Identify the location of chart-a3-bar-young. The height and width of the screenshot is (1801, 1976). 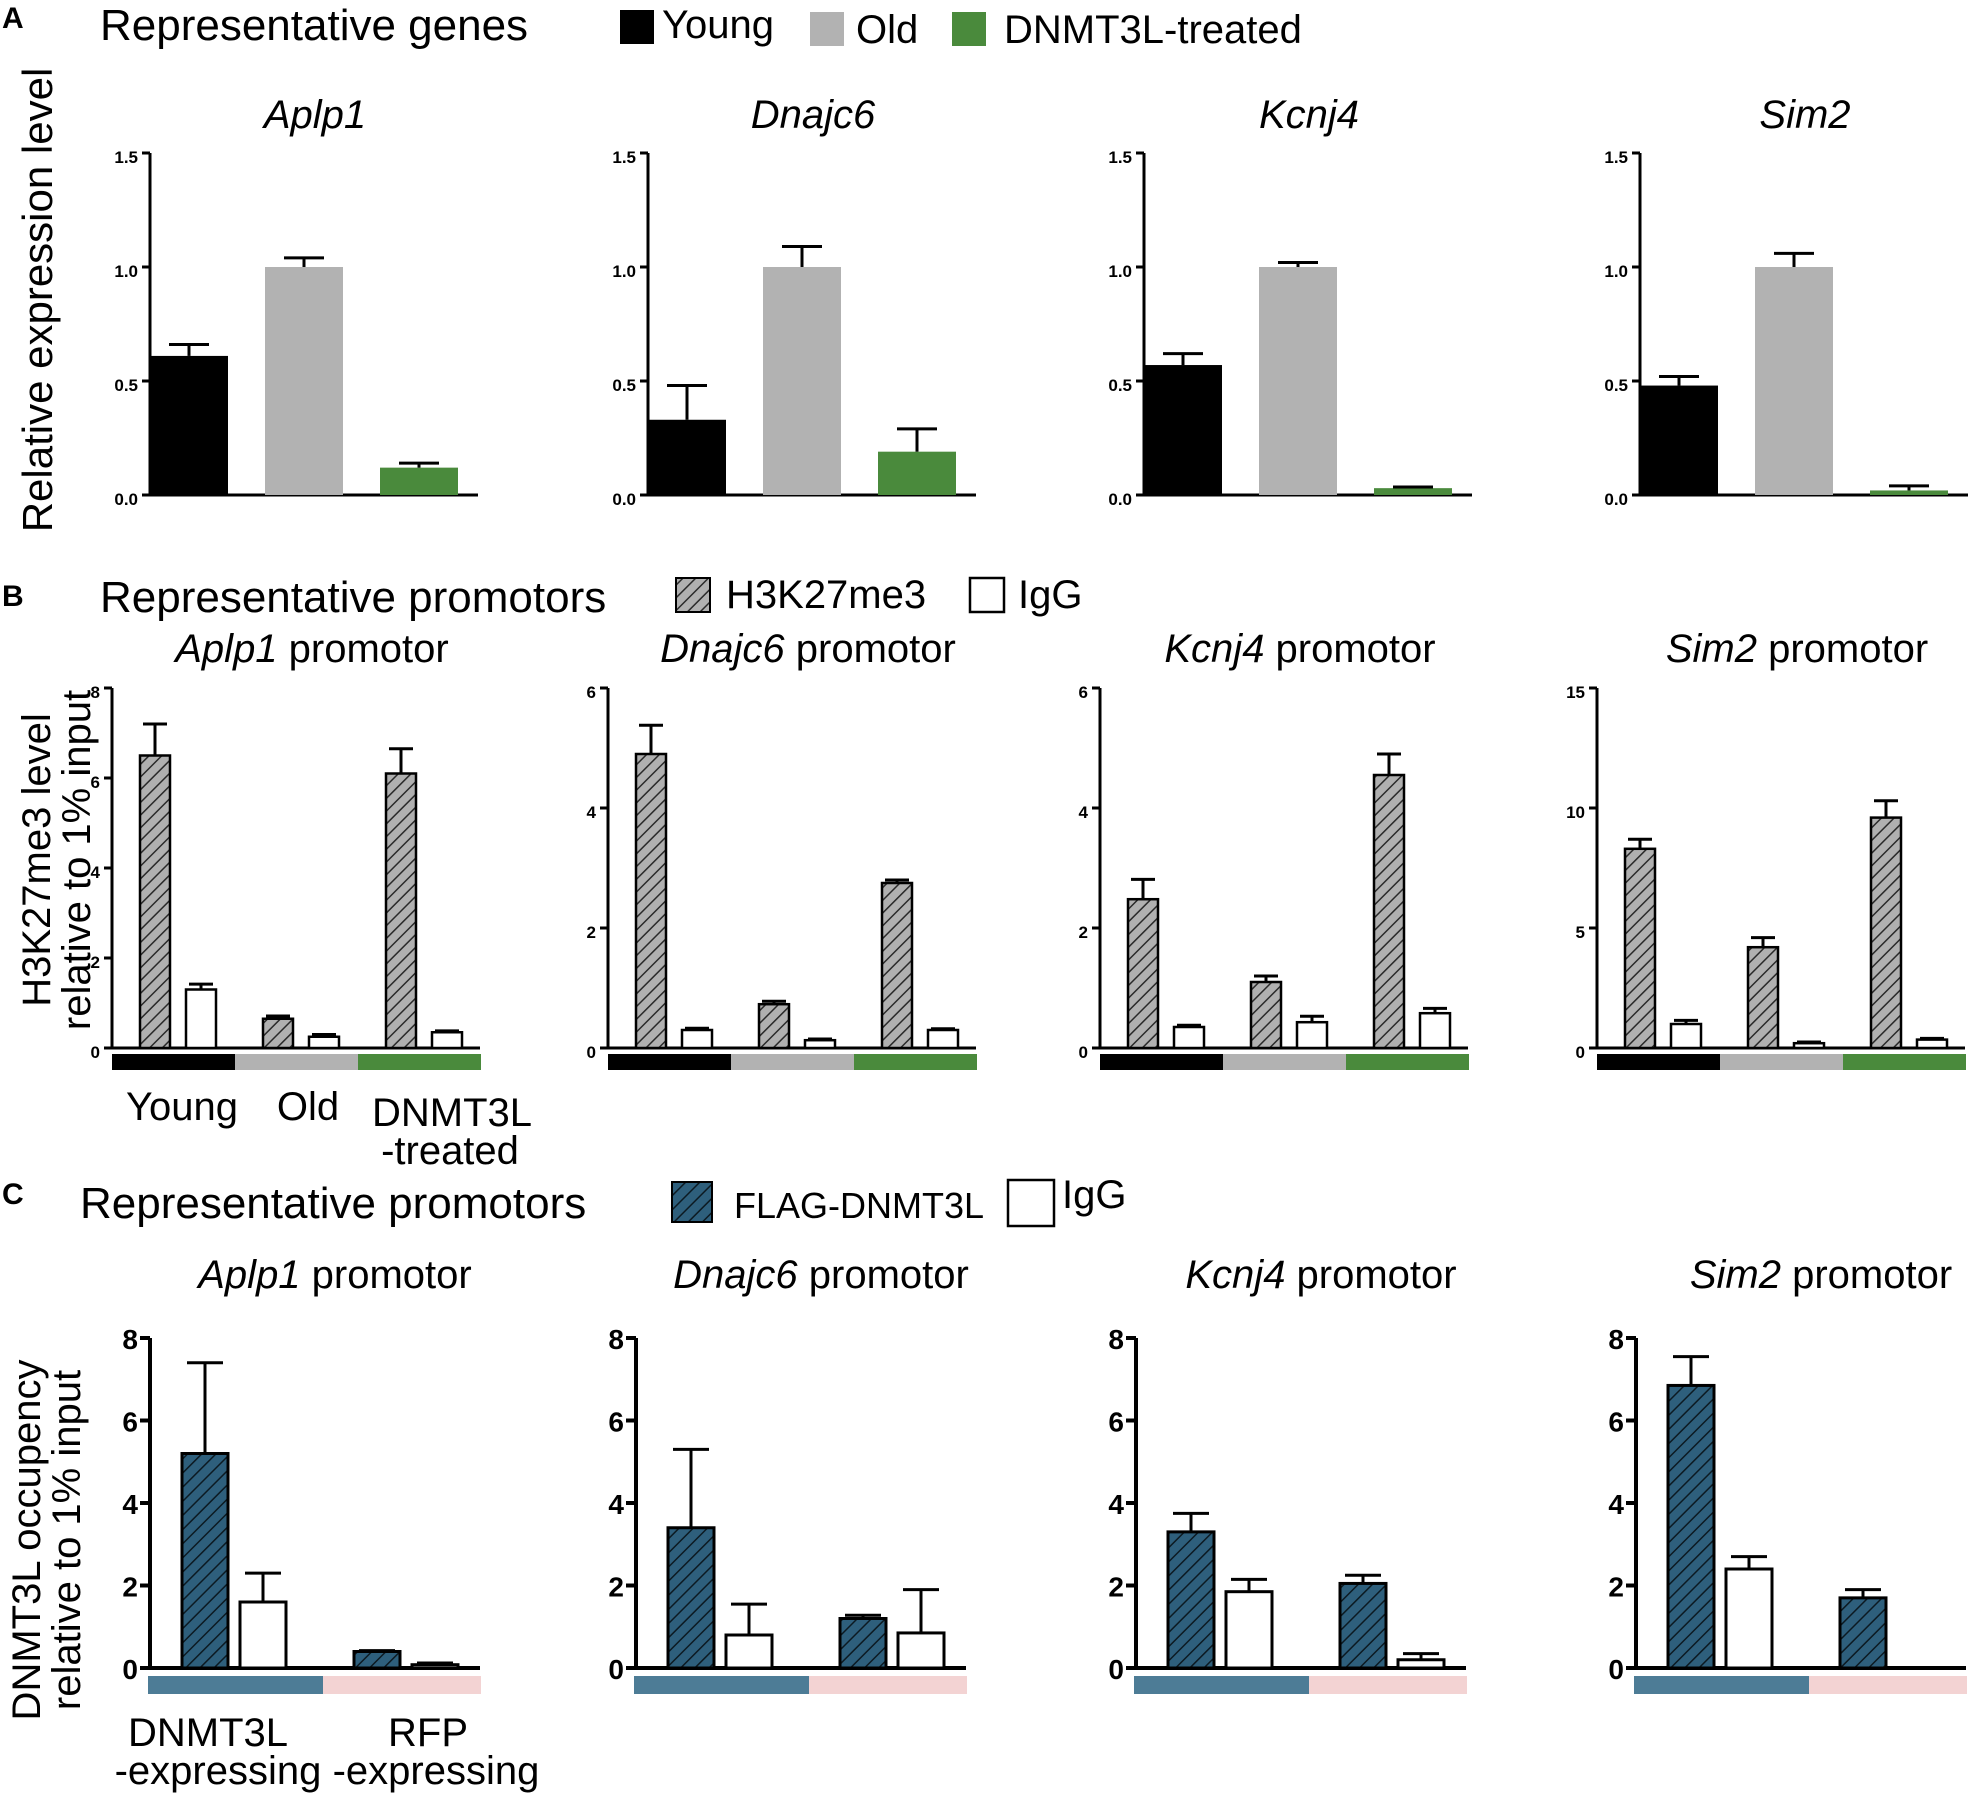
(1679, 440).